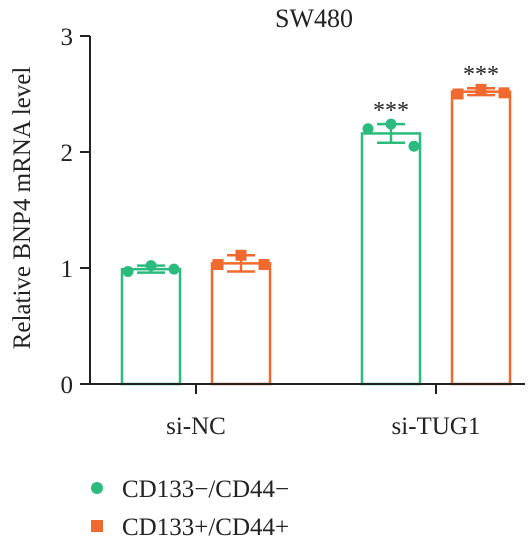  I want to click on y-tick-label: 2, so click(67, 153).